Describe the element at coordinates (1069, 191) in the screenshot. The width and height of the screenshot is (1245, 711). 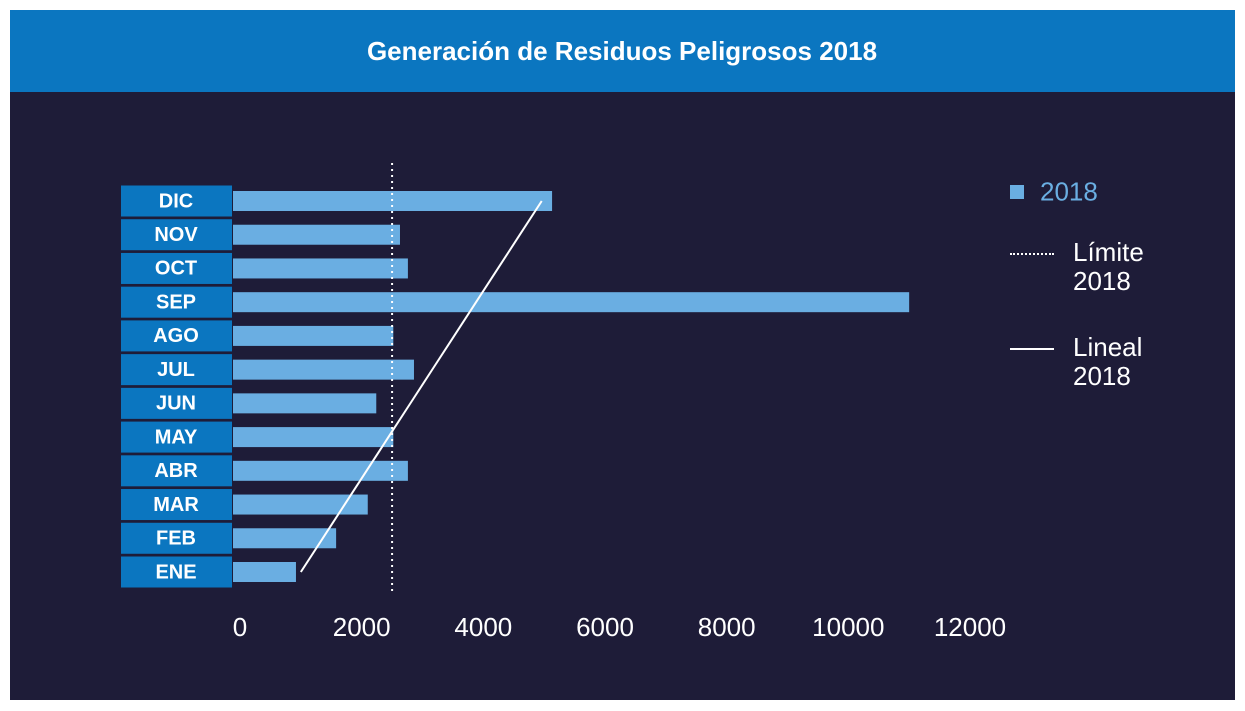
I see `legend-label: 2018` at that location.